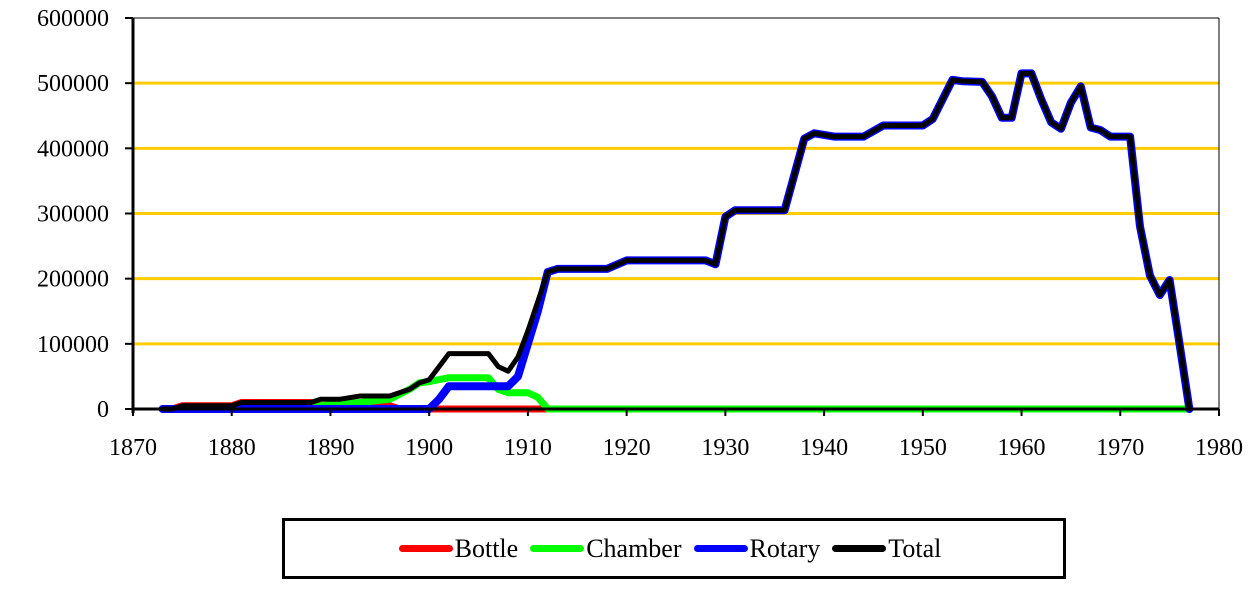  I want to click on total-line-swatch-icon, so click(859, 548).